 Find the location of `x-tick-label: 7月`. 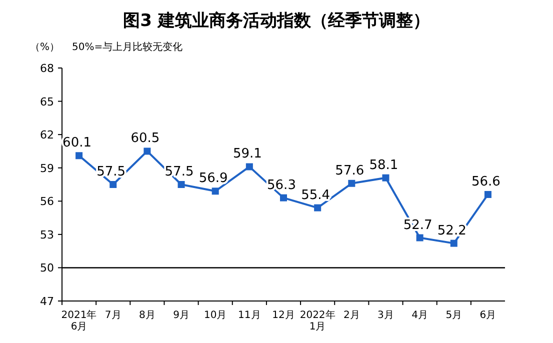

x-tick-label: 7月 is located at coordinates (113, 315).